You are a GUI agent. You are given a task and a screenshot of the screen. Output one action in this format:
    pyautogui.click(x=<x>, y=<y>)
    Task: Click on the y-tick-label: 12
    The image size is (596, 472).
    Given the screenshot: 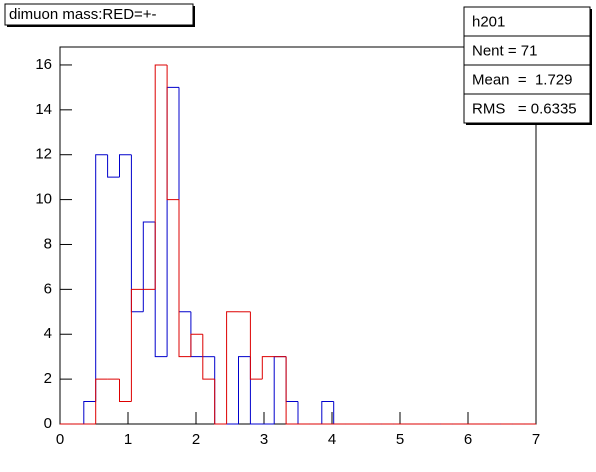 What is the action you would take?
    pyautogui.click(x=43, y=154)
    